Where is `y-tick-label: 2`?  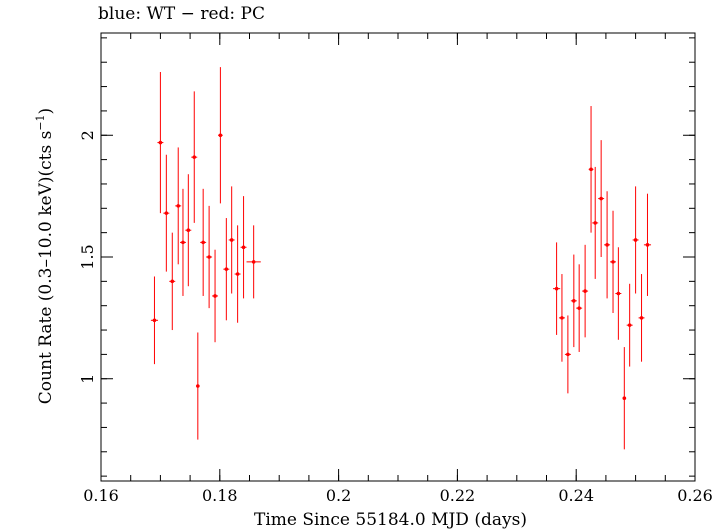 y-tick-label: 2 is located at coordinates (87, 135).